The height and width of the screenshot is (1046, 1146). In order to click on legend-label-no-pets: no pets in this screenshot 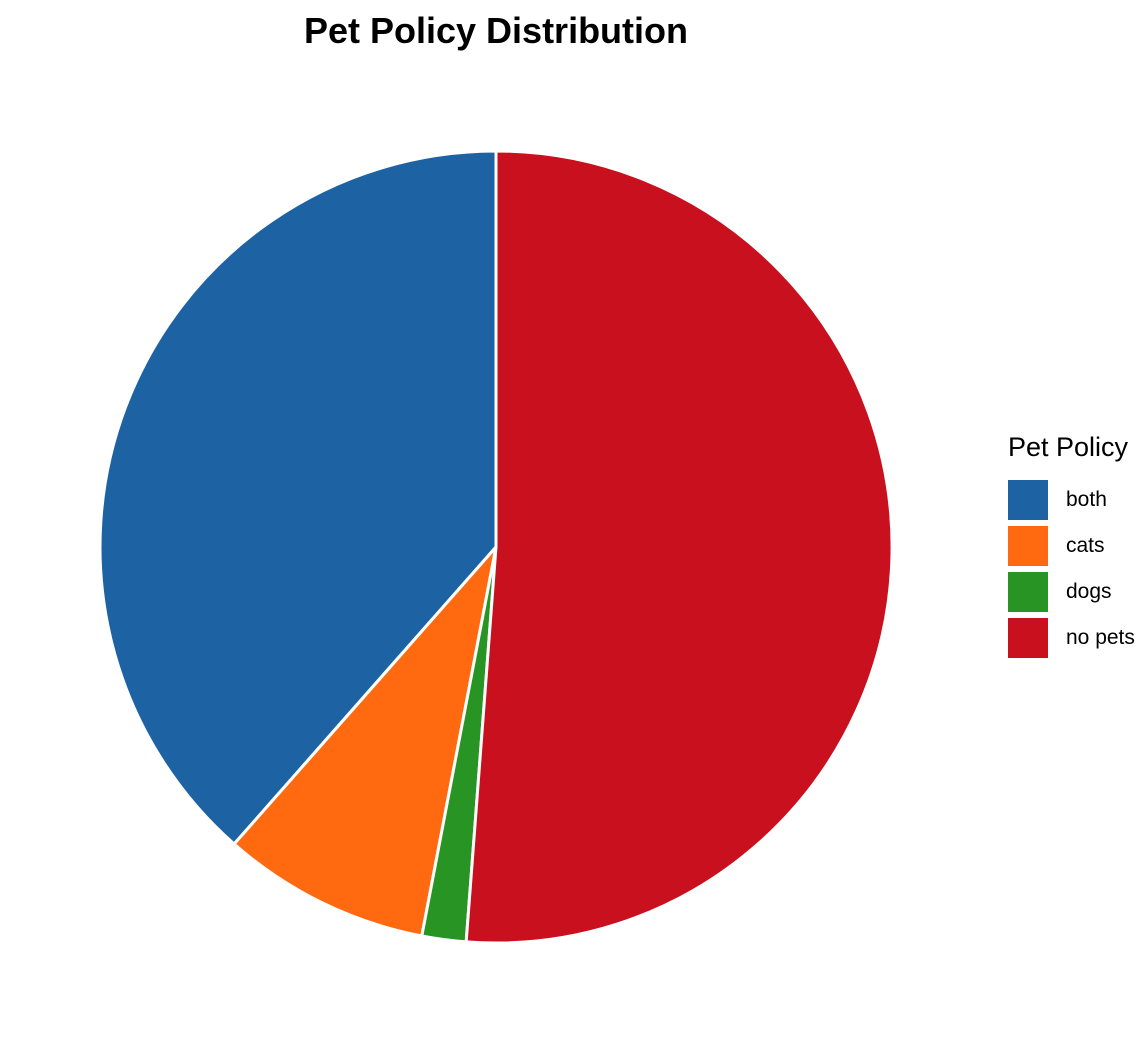, I will do `click(1100, 637)`.